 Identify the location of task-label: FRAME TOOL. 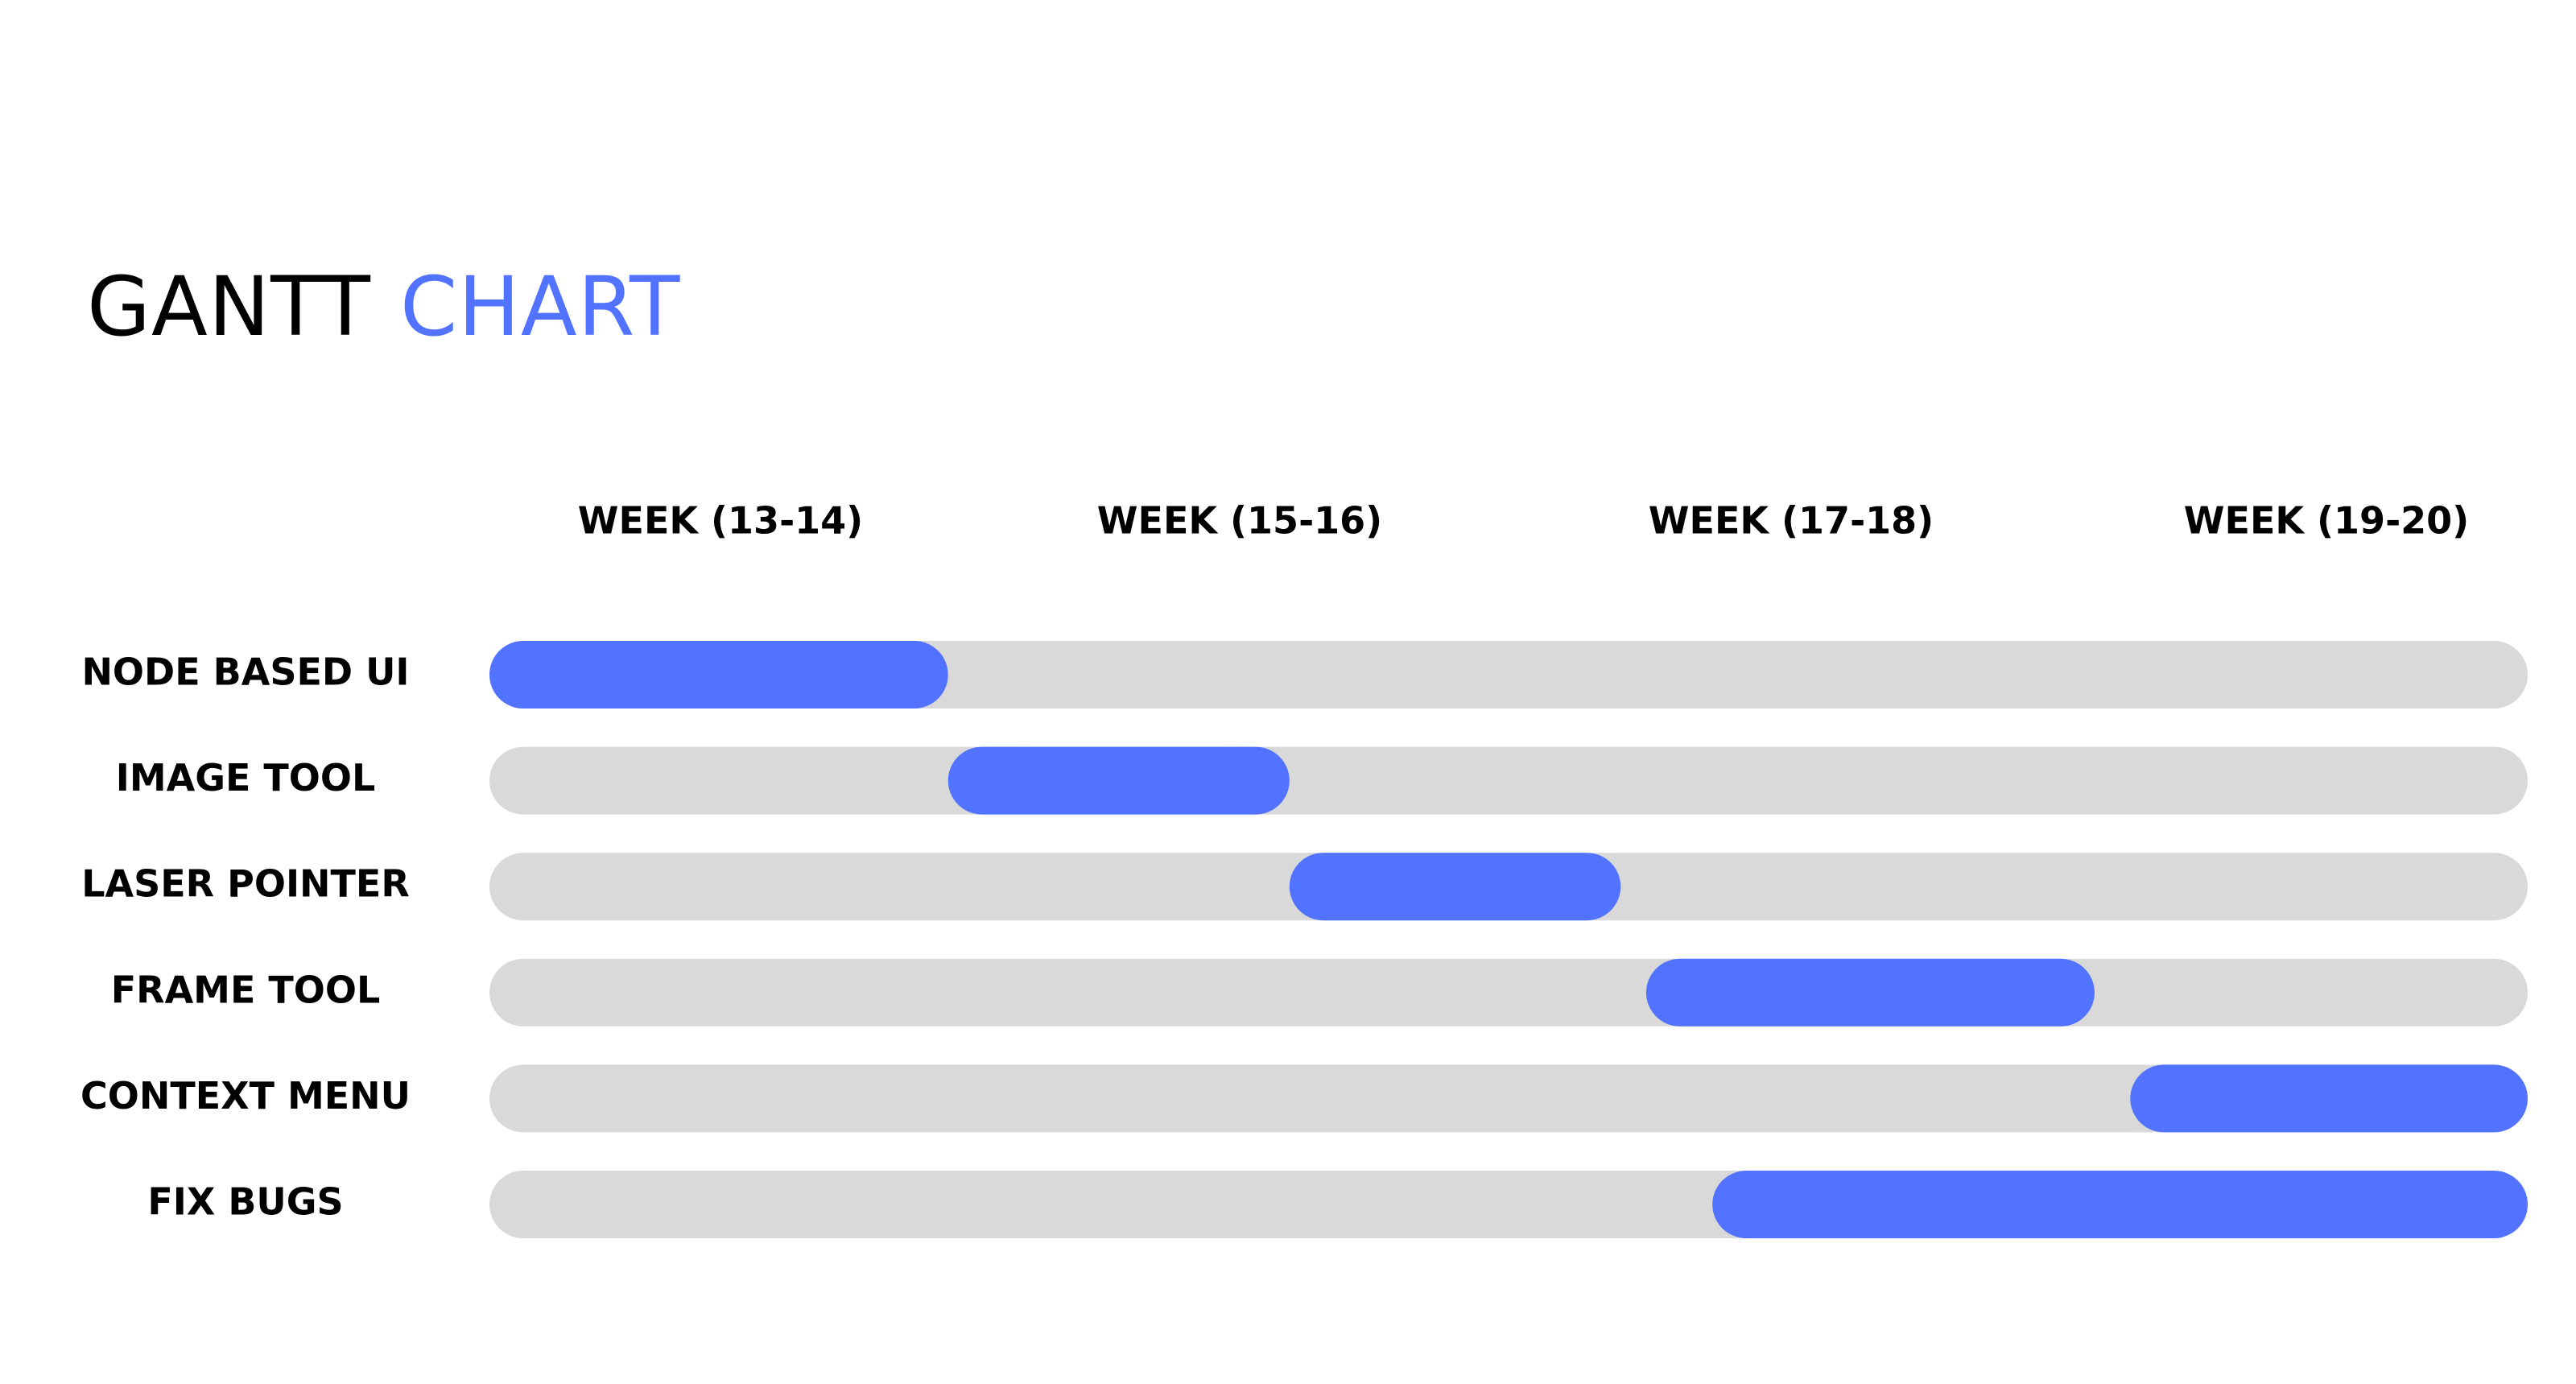
(246, 989).